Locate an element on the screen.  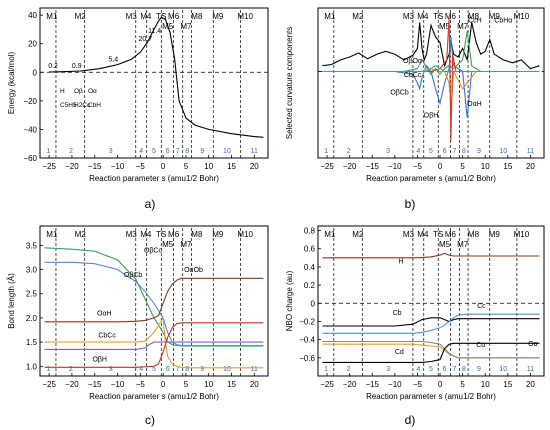
y-tick-label: −0.2 is located at coordinates (307, 321).